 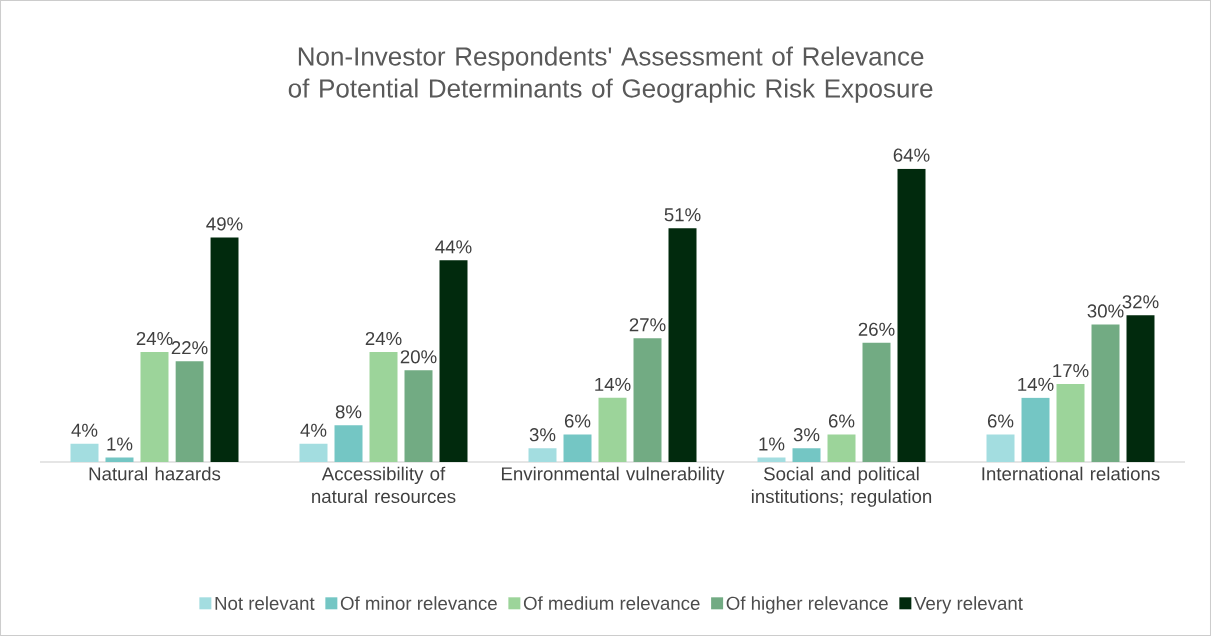 I want to click on legend-label: Of minor relevance, so click(x=418, y=603).